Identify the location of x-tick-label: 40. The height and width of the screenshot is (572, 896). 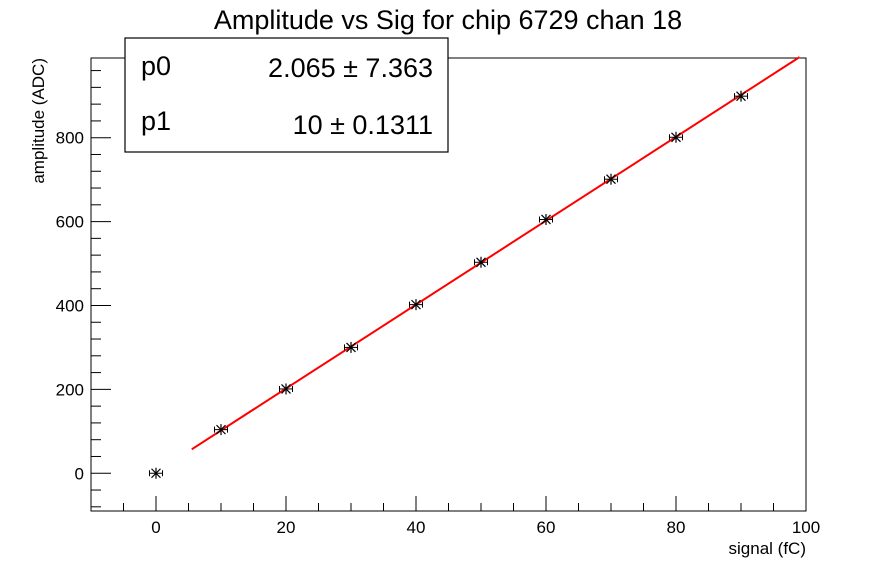
(416, 527).